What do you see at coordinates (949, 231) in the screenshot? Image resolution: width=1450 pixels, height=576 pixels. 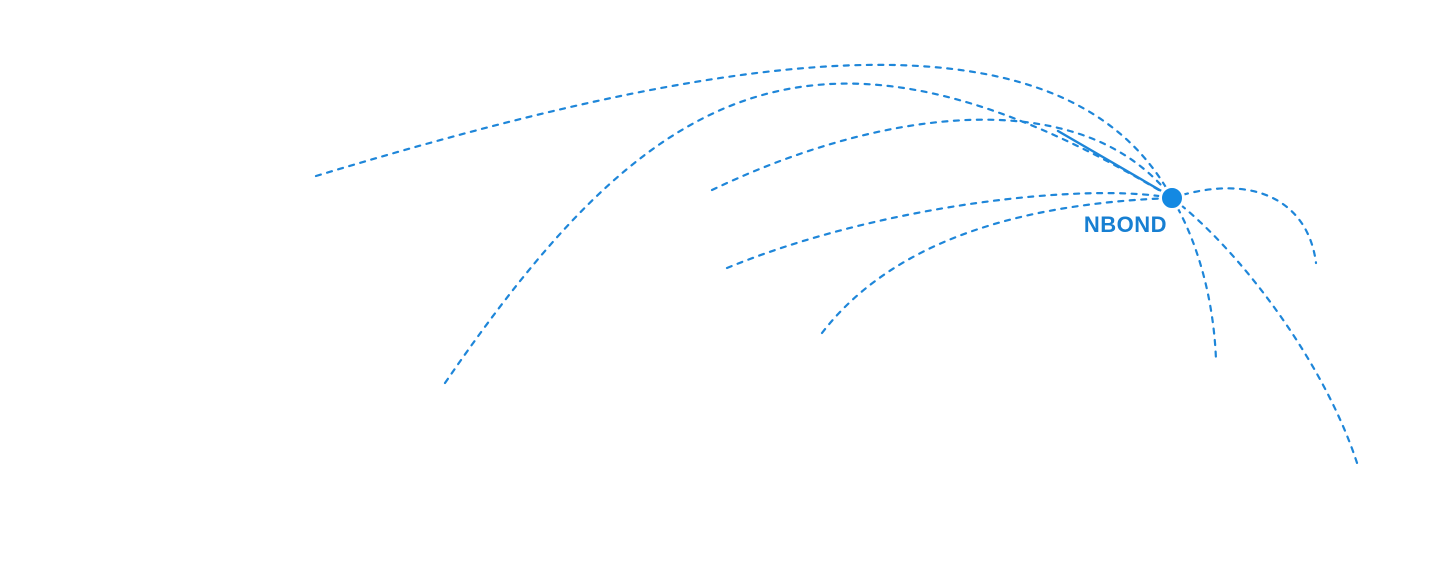 I see `edge-mid-left` at bounding box center [949, 231].